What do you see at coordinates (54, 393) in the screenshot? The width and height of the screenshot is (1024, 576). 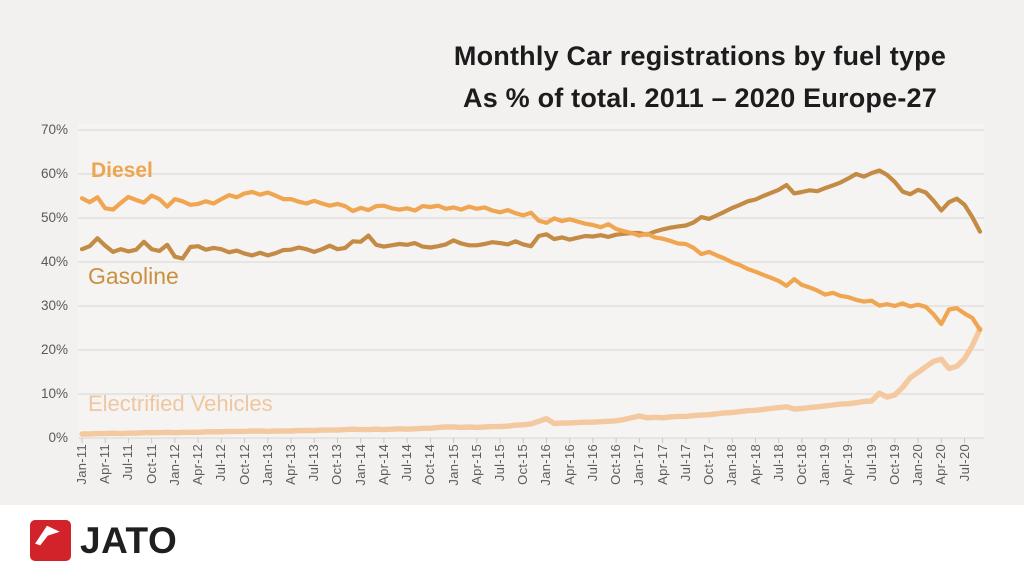 I see `y-tick-label: 10%` at bounding box center [54, 393].